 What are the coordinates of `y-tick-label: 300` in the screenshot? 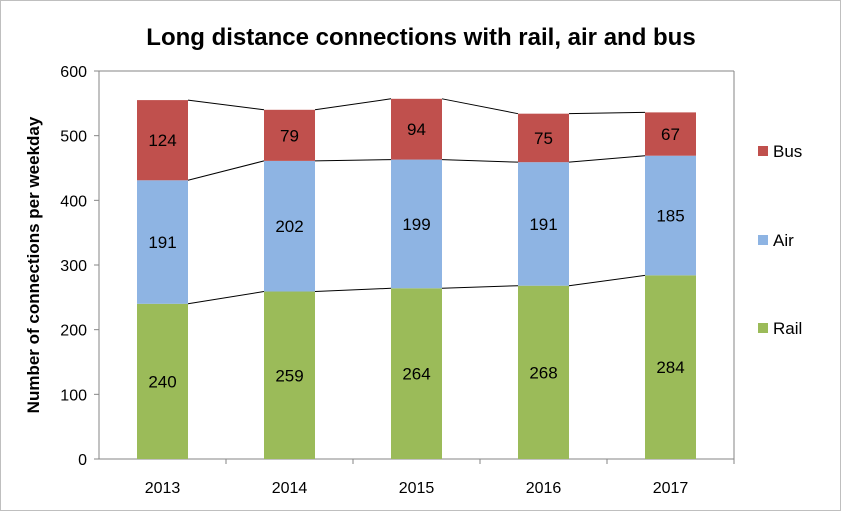 It's located at (73, 266).